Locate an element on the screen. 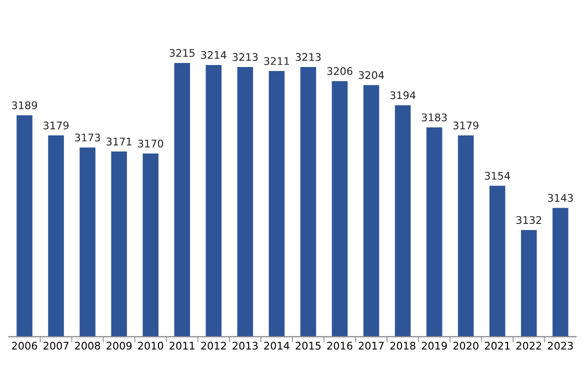 The image size is (582, 366). data-label: 3171 is located at coordinates (119, 142).